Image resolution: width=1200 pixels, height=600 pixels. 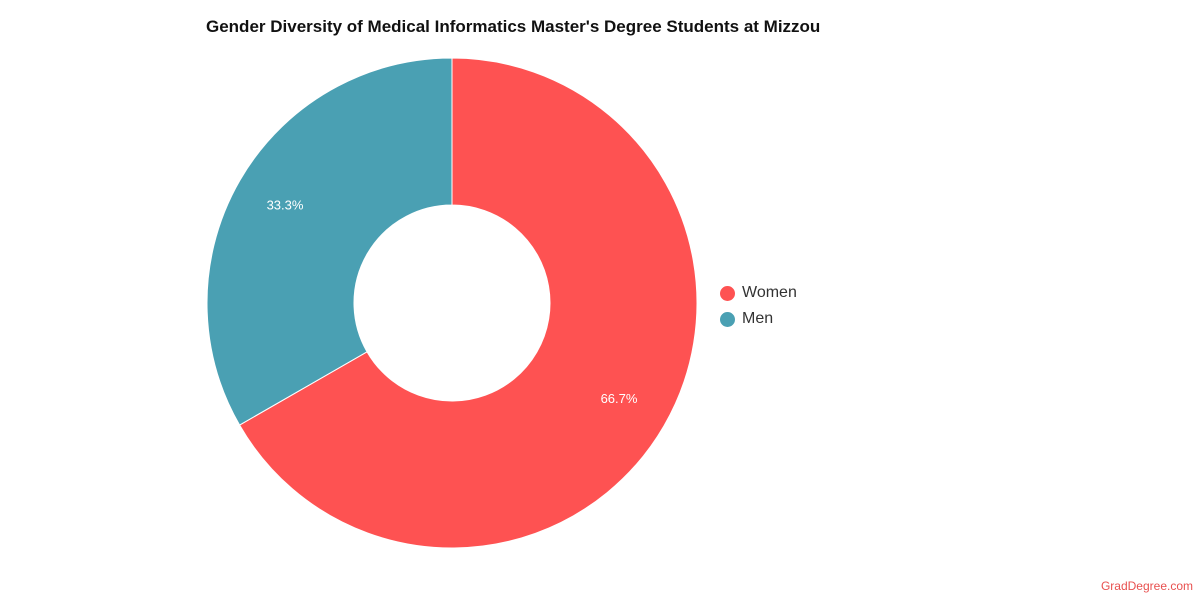 I want to click on legend-swatch-men, so click(x=727, y=319).